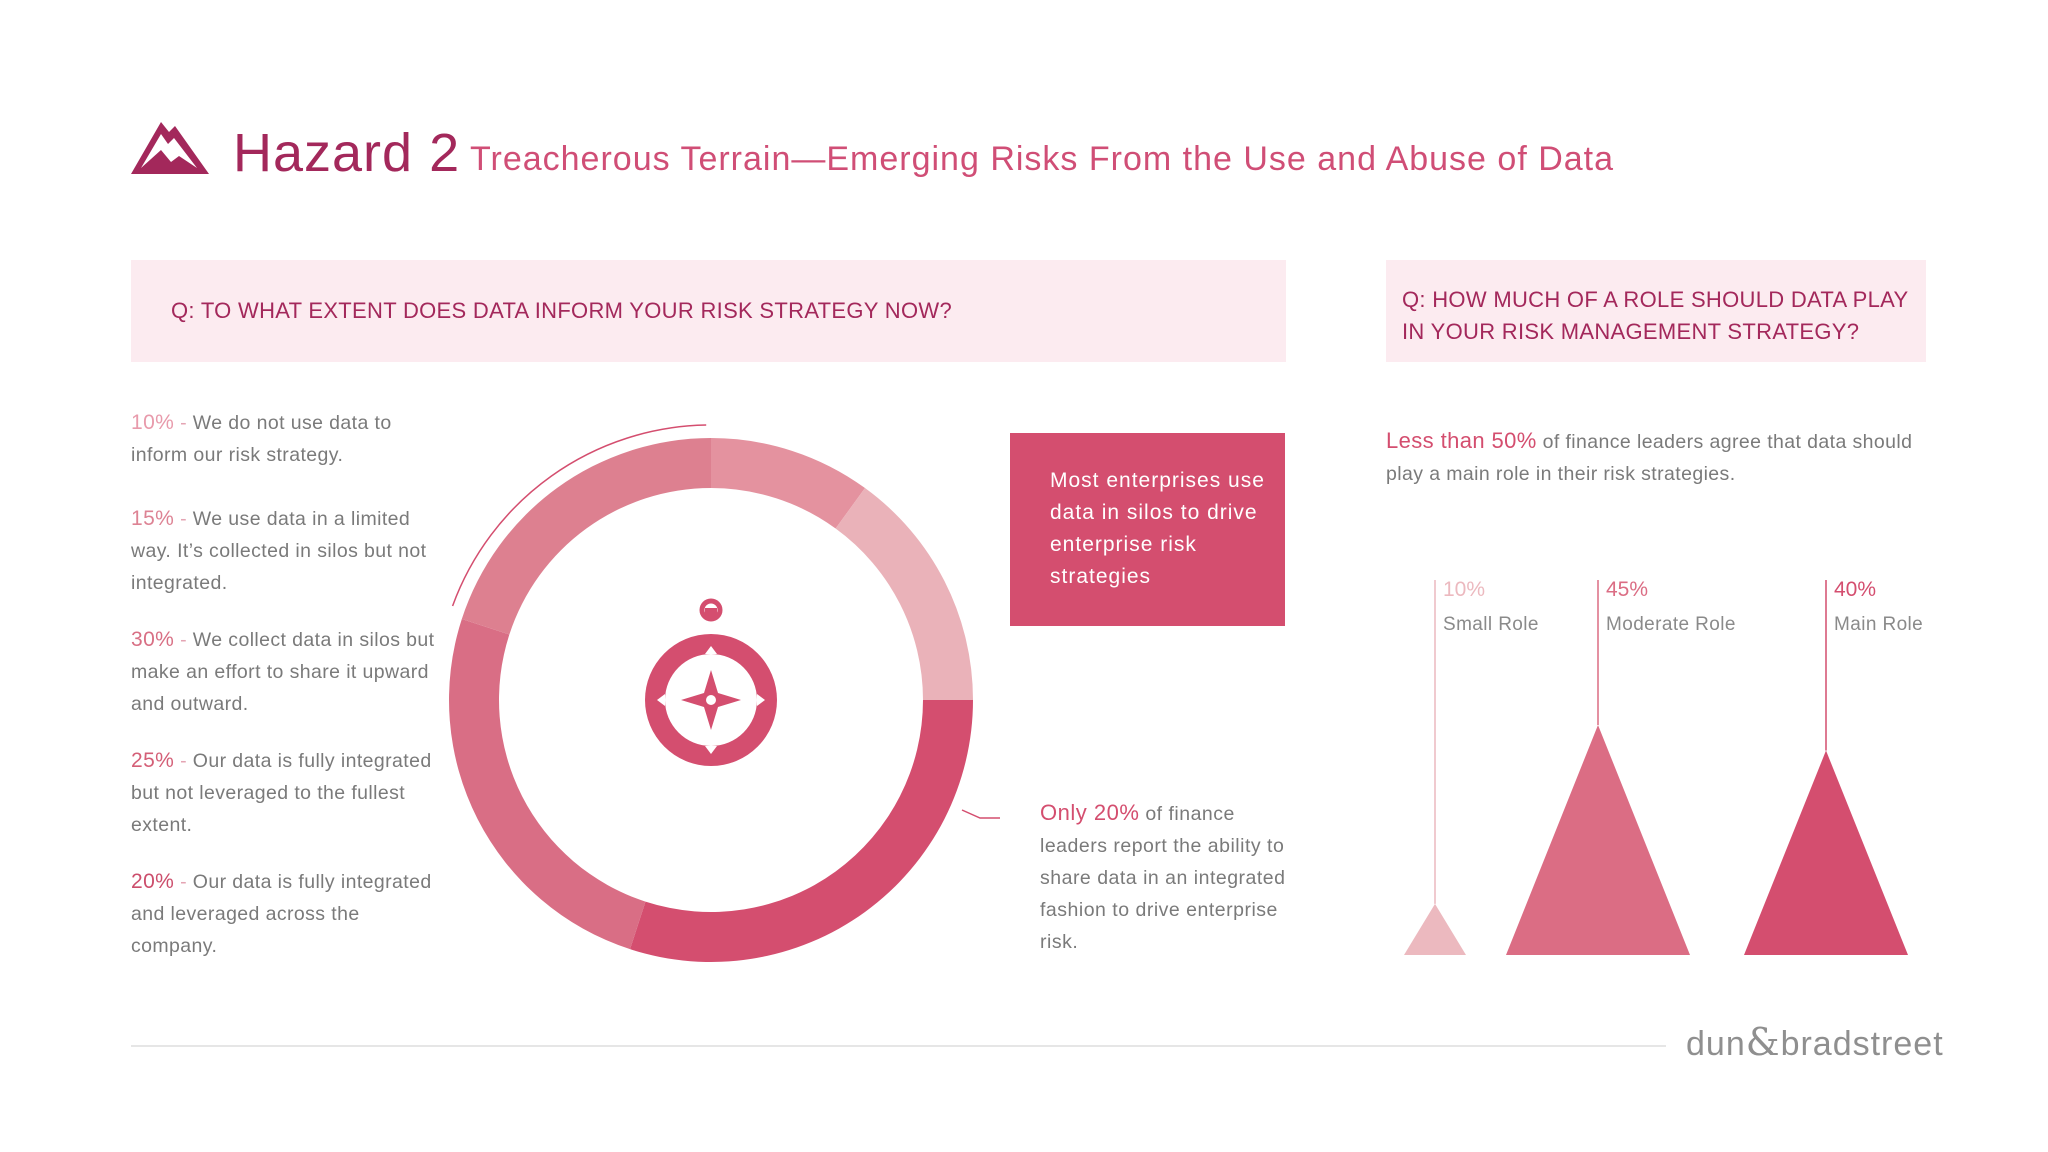 This screenshot has width=2048, height=1152. Describe the element at coordinates (1491, 624) in the screenshot. I see `triangle-category-label: Small Role` at that location.